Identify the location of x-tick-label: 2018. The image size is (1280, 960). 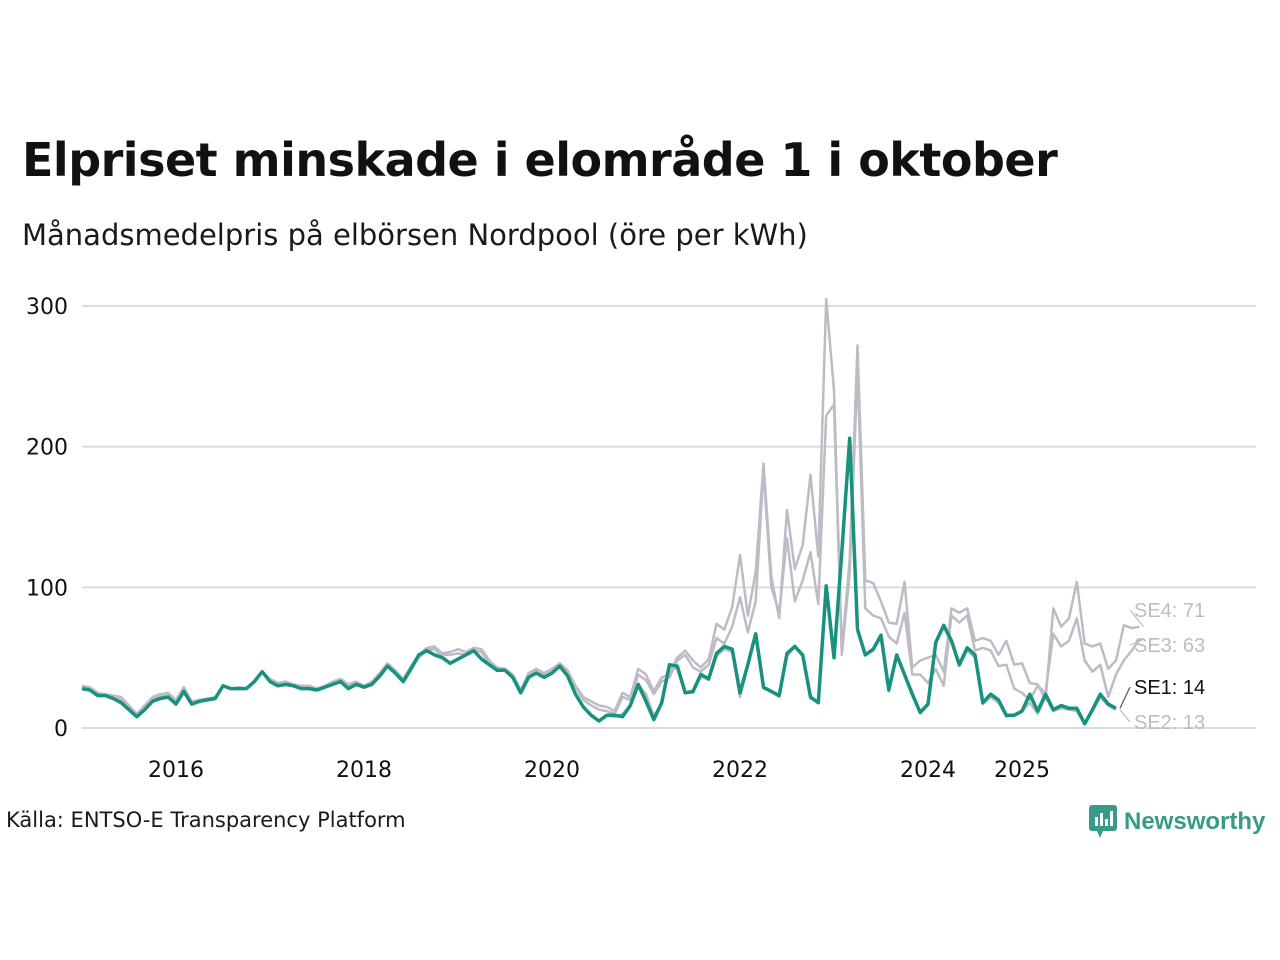
(364, 770).